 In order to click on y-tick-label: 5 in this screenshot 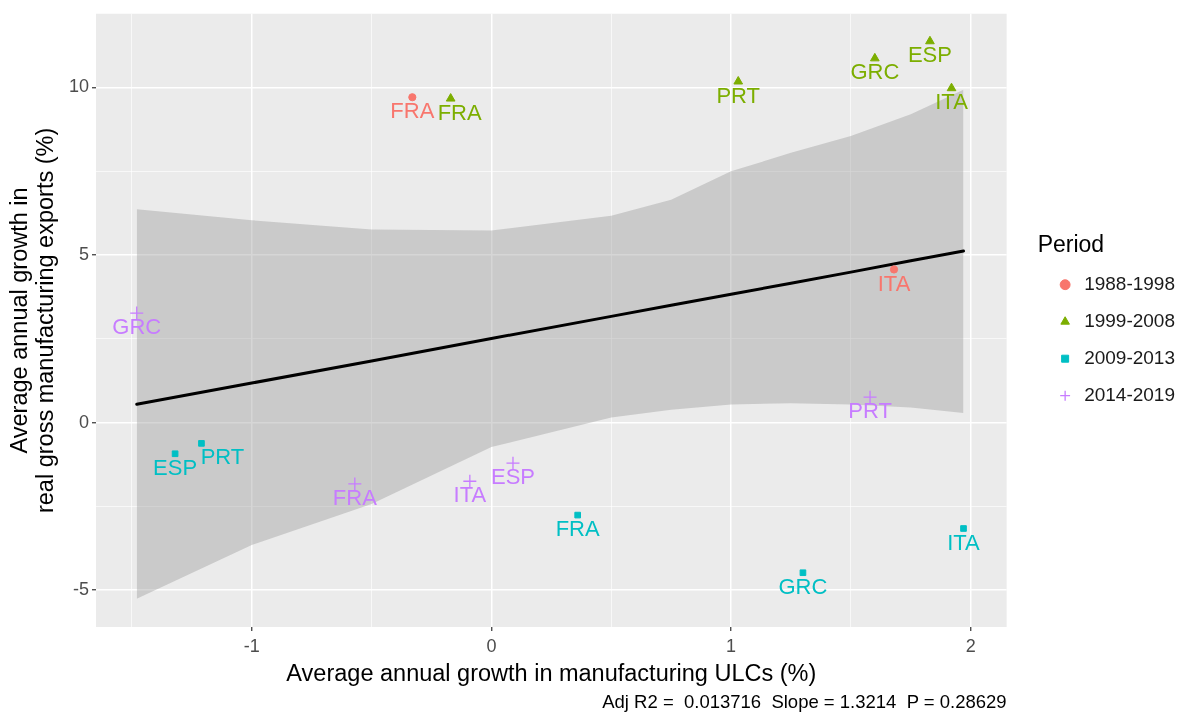, I will do `click(83, 254)`.